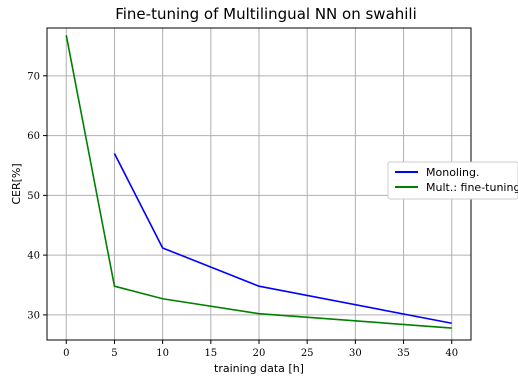 Image resolution: width=518 pixels, height=379 pixels. I want to click on y-tick-label: 60, so click(33, 136).